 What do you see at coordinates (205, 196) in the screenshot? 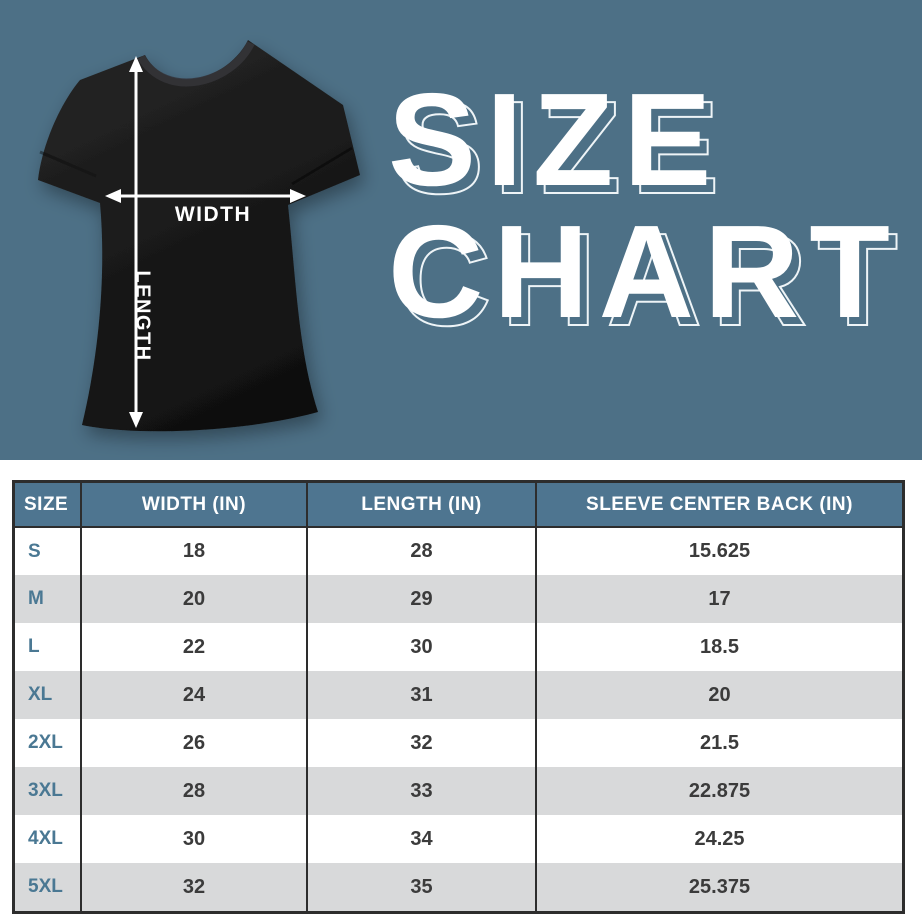
I see `width-arrow` at bounding box center [205, 196].